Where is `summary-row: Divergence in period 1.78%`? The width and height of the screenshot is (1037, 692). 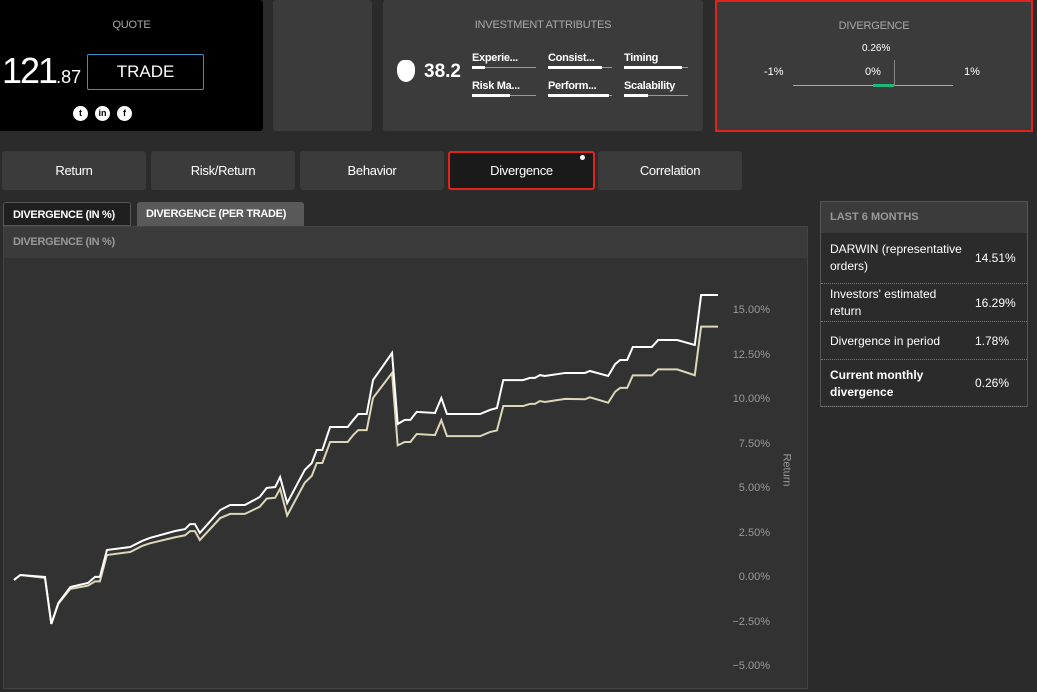 summary-row: Divergence in period 1.78% is located at coordinates (924, 341).